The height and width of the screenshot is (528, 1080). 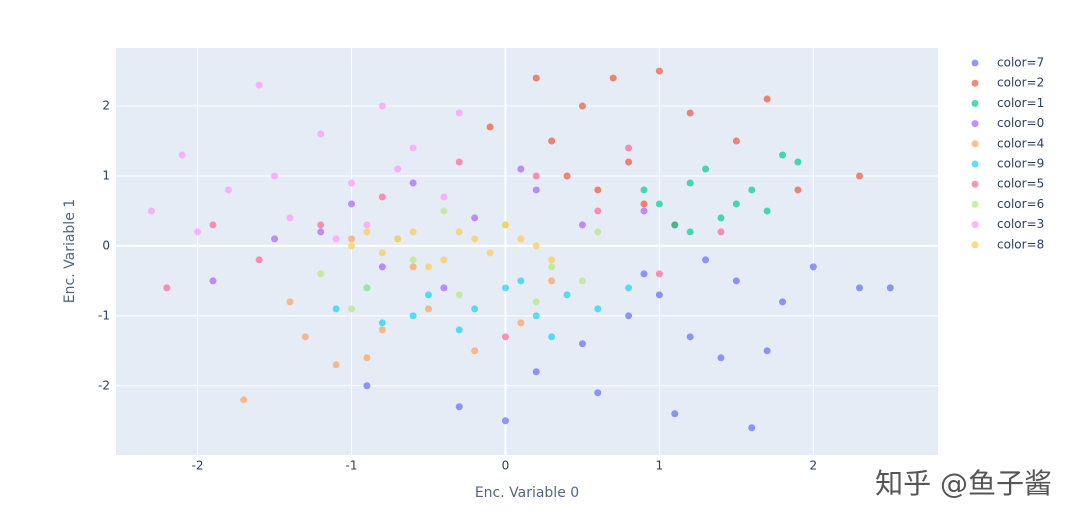 What do you see at coordinates (106, 175) in the screenshot?
I see `y-tick-label: 1` at bounding box center [106, 175].